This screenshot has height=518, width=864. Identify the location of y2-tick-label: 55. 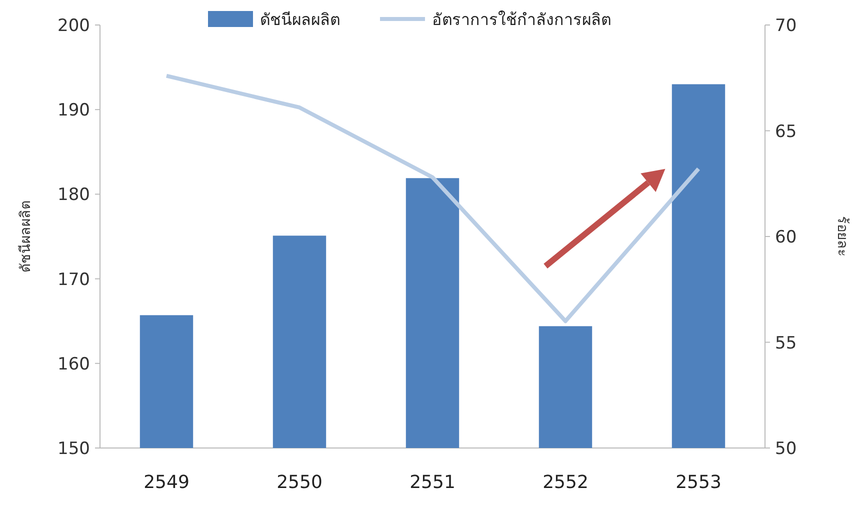
(786, 343).